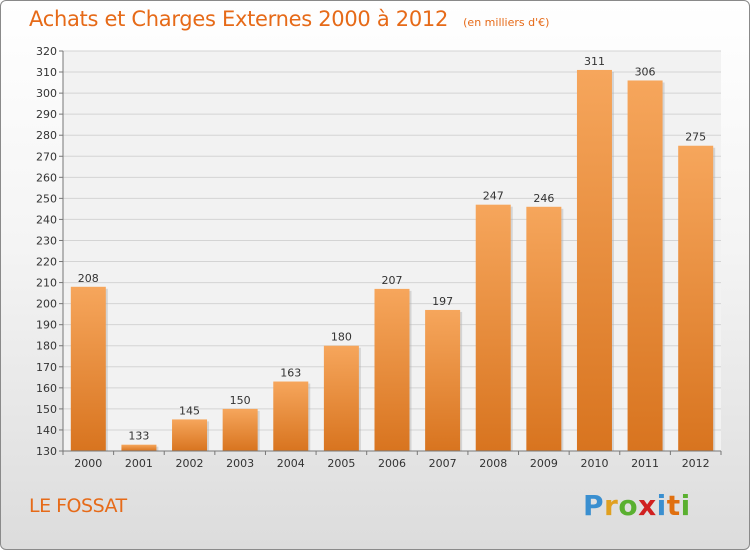  Describe the element at coordinates (46, 430) in the screenshot. I see `y-tick-label: 140` at that location.